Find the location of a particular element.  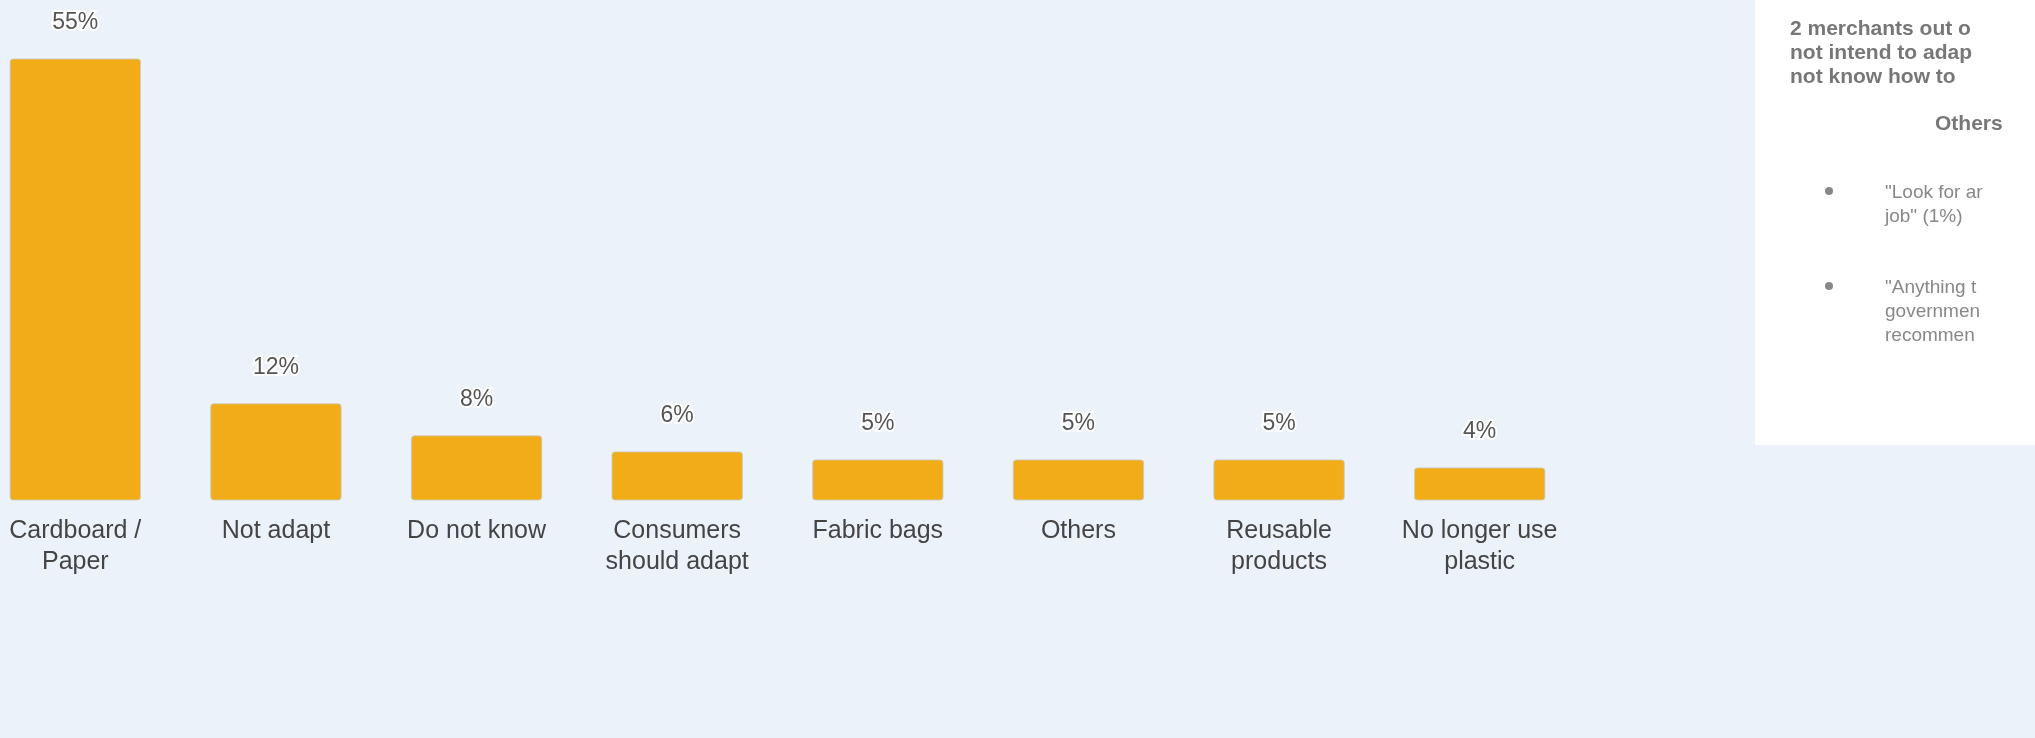

x-tick-label: Consumers should adapt is located at coordinates (677, 544).